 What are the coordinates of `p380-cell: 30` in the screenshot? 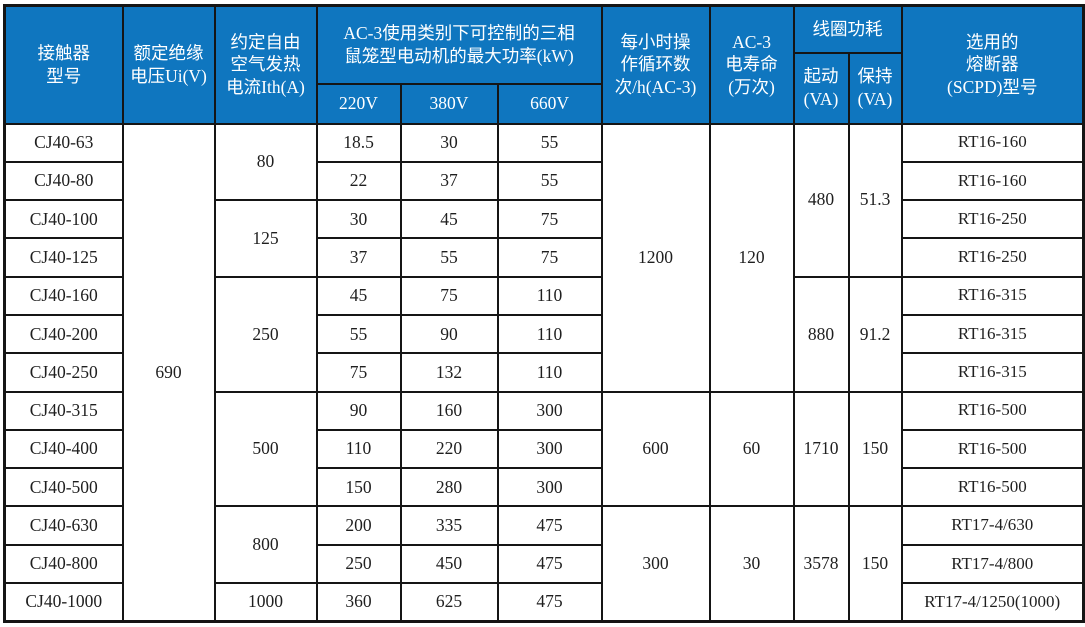 It's located at (449, 142).